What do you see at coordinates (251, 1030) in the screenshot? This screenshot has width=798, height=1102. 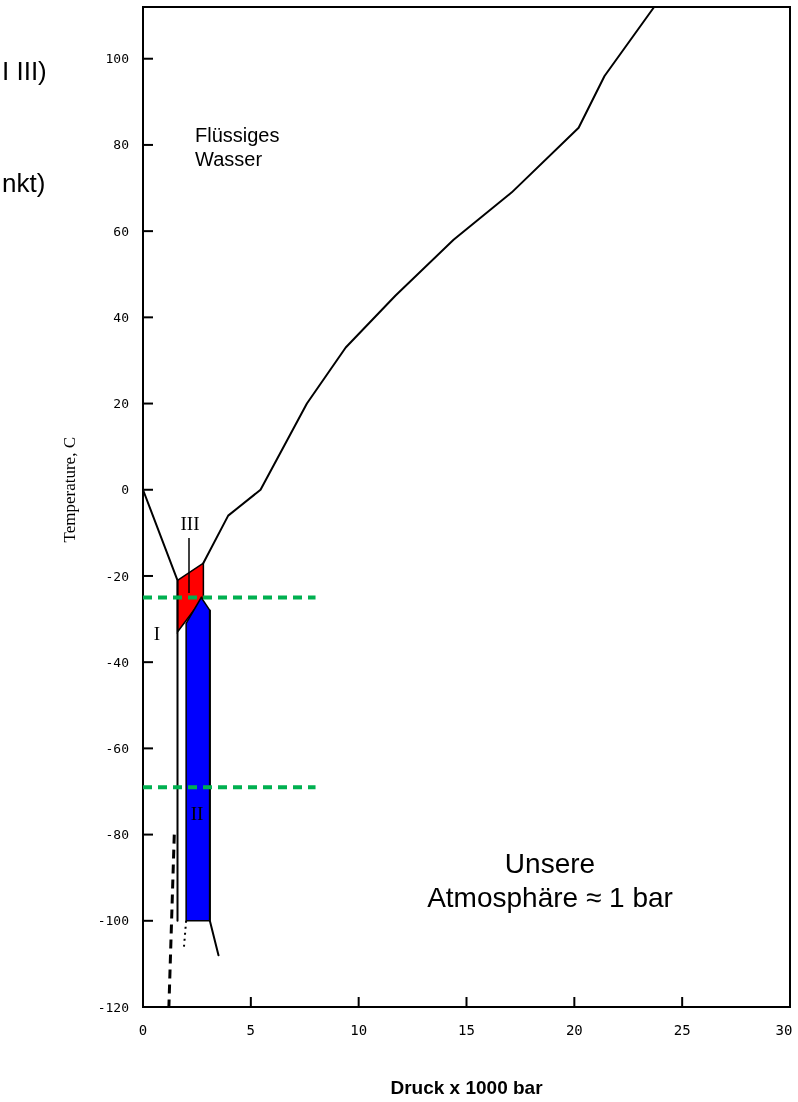 I see `x-tick-label: 5` at bounding box center [251, 1030].